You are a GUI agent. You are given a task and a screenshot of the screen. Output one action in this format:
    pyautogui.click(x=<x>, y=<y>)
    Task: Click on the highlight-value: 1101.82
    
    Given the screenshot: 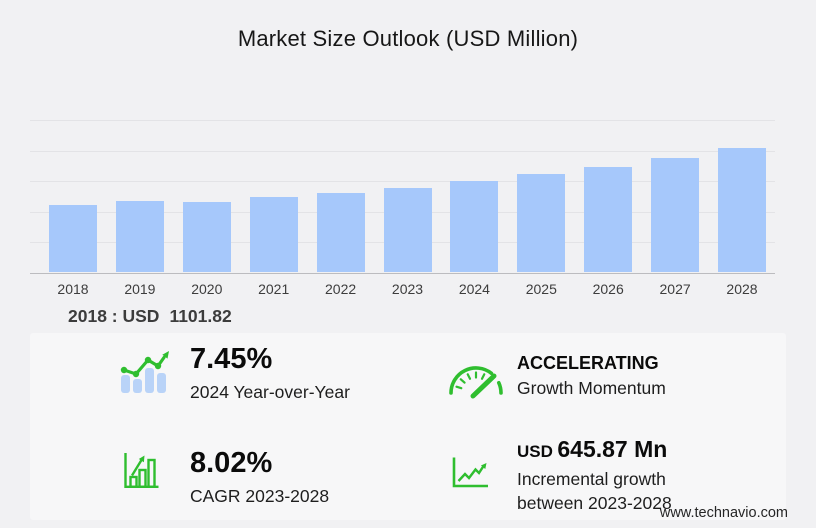 What is the action you would take?
    pyautogui.click(x=200, y=316)
    